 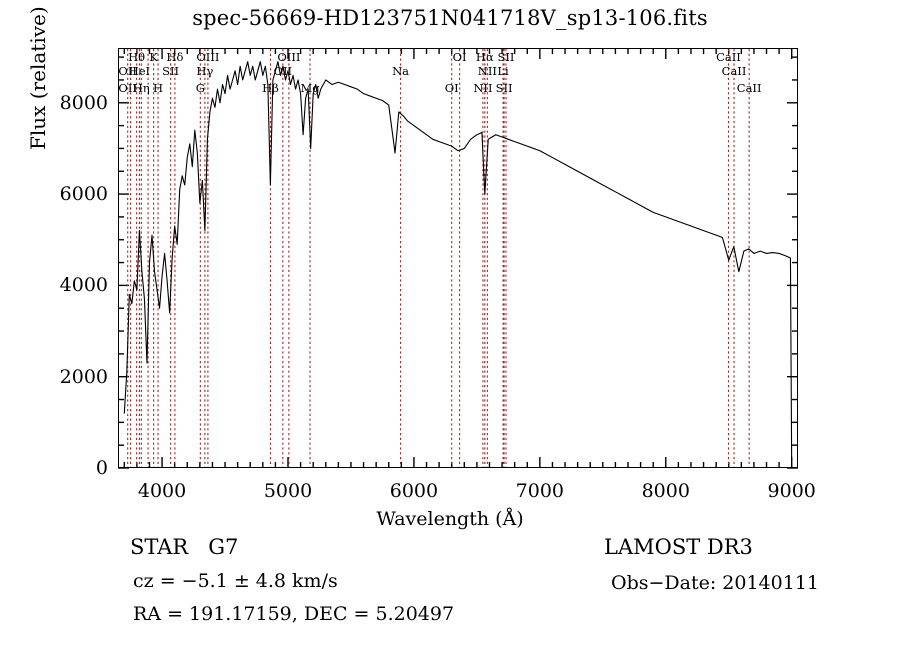 I want to click on line-label-27: CaII, so click(x=749, y=88).